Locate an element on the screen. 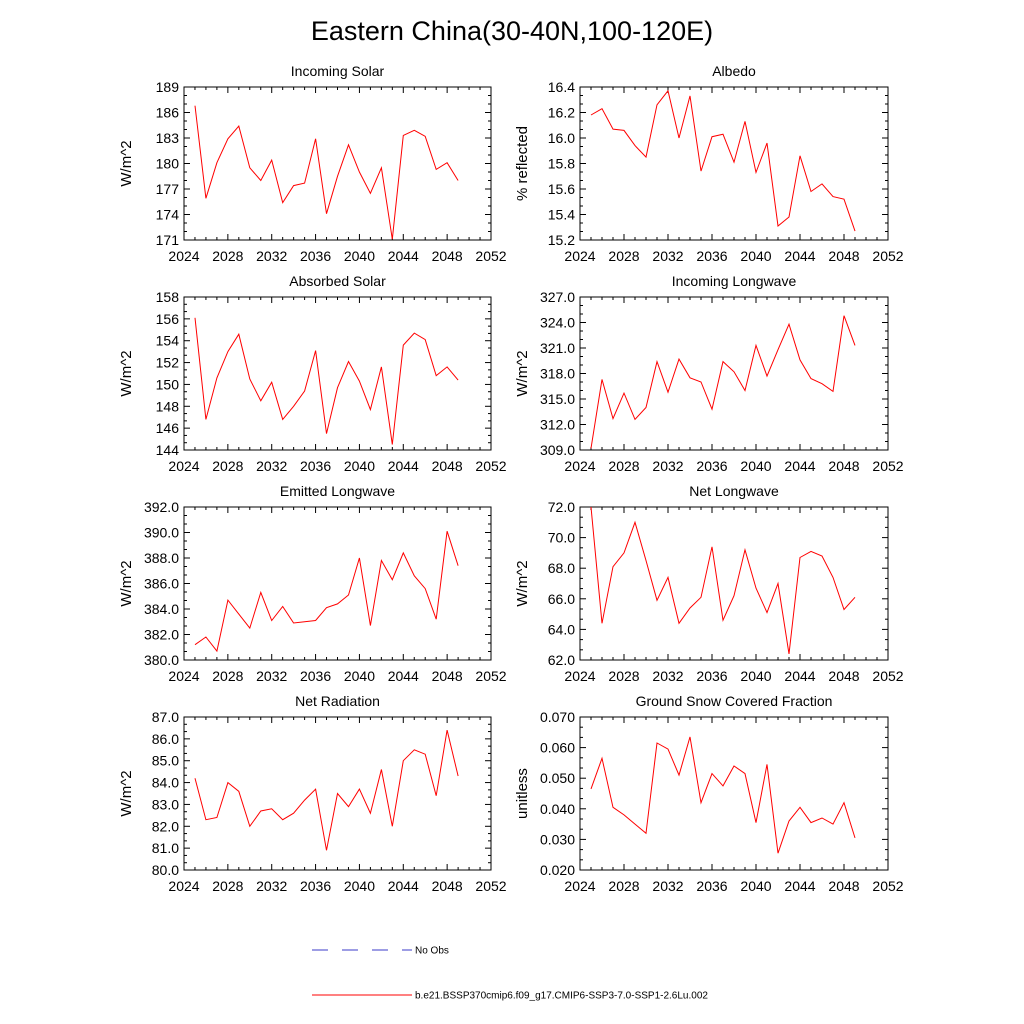  y-tick-label: 156 is located at coordinates (168, 319).